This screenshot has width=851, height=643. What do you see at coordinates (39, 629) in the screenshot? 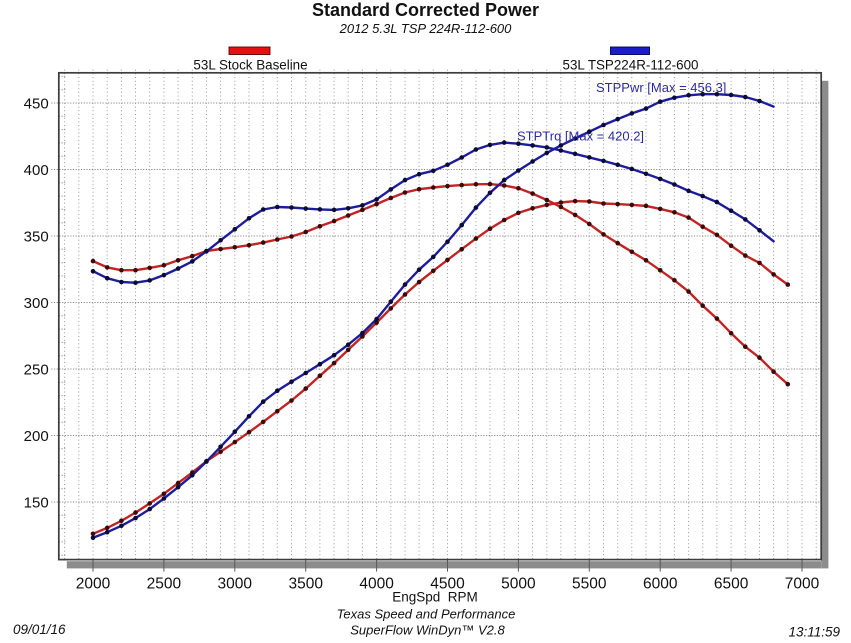
I see `svg-text: 09/01/16` at bounding box center [39, 629].